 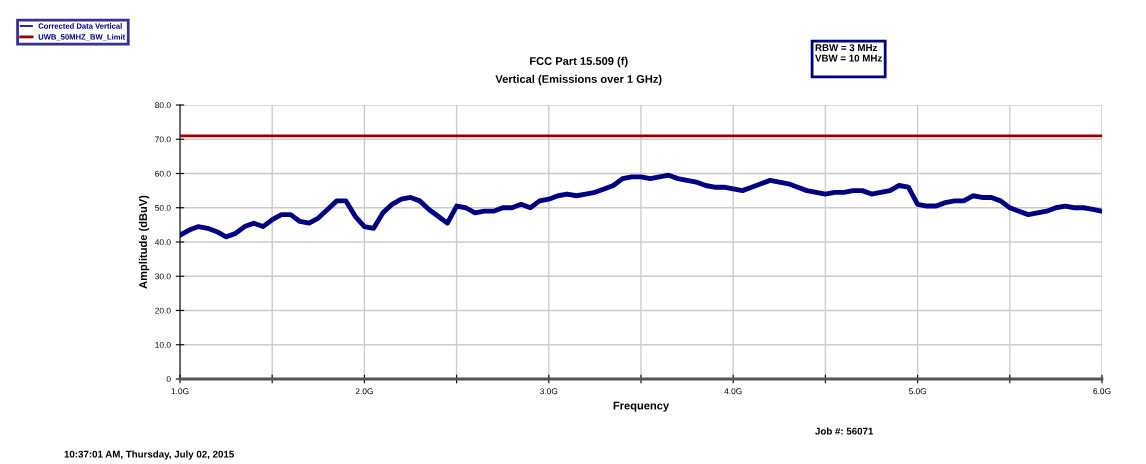 What do you see at coordinates (579, 62) in the screenshot?
I see `chart-title: FCC Part 15.509 (f)` at bounding box center [579, 62].